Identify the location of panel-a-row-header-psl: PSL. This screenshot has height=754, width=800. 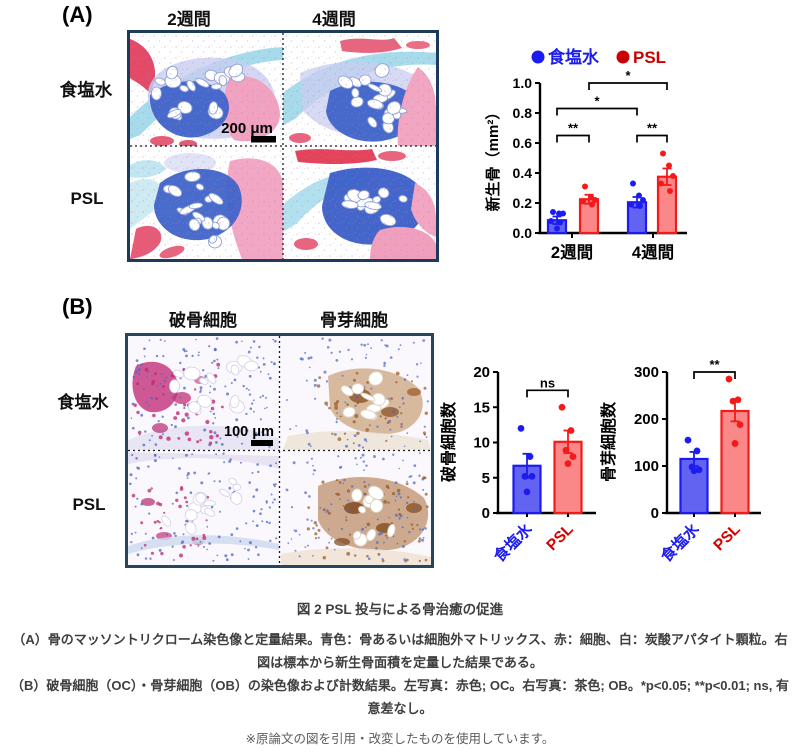
(87, 198).